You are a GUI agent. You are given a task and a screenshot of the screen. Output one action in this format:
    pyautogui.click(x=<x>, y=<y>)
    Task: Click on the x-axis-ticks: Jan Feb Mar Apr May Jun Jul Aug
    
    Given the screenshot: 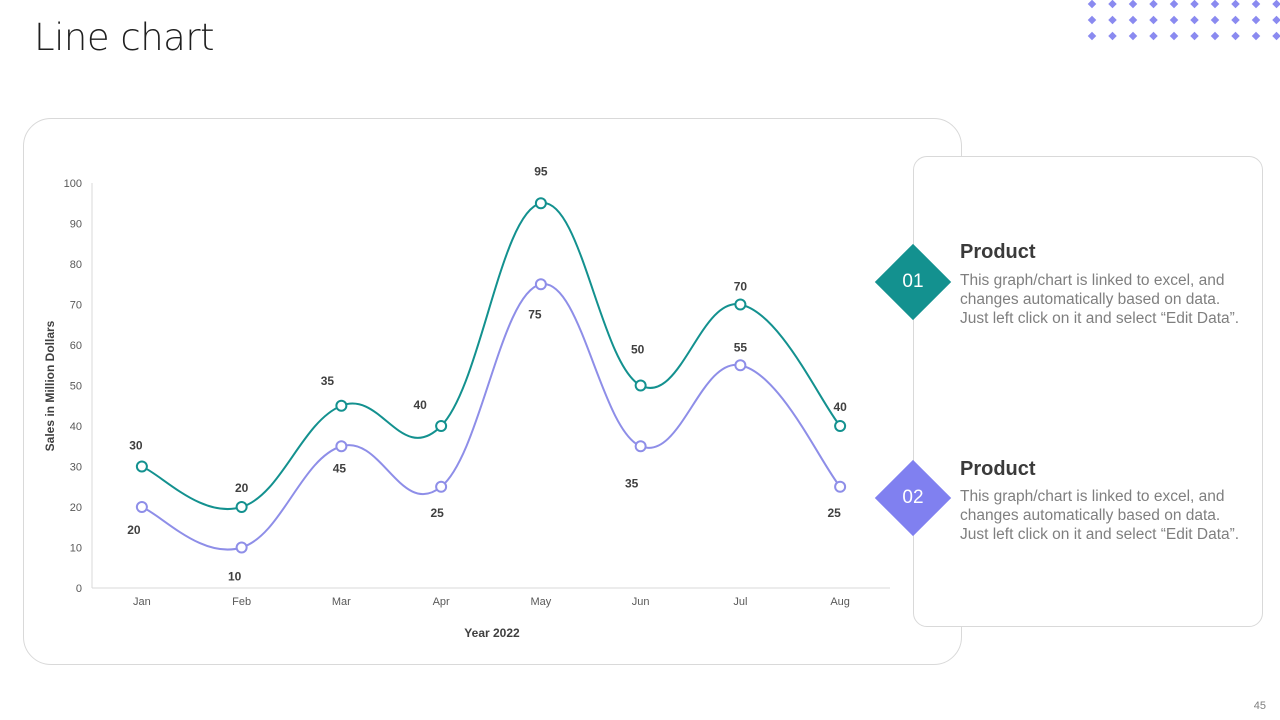 What is the action you would take?
    pyautogui.click(x=491, y=602)
    